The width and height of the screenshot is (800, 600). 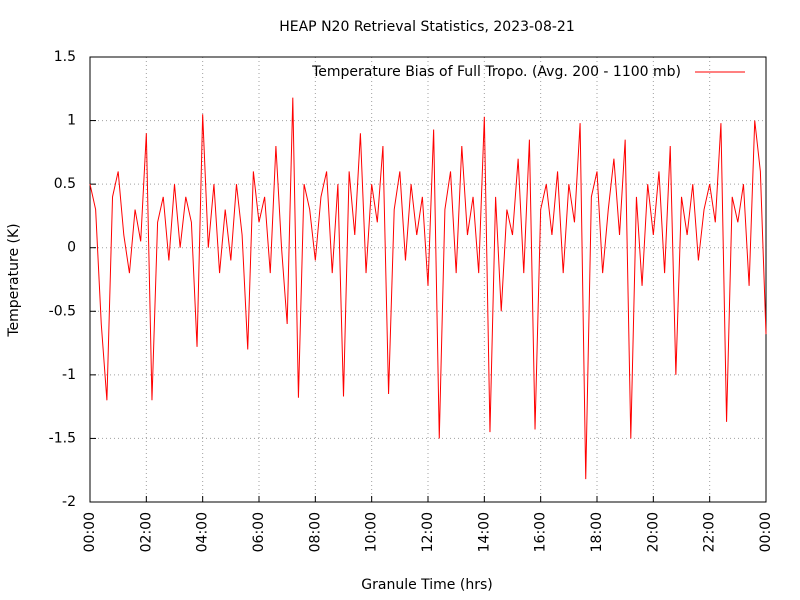 What do you see at coordinates (484, 532) in the screenshot?
I see `x-tick-label: 14:00` at bounding box center [484, 532].